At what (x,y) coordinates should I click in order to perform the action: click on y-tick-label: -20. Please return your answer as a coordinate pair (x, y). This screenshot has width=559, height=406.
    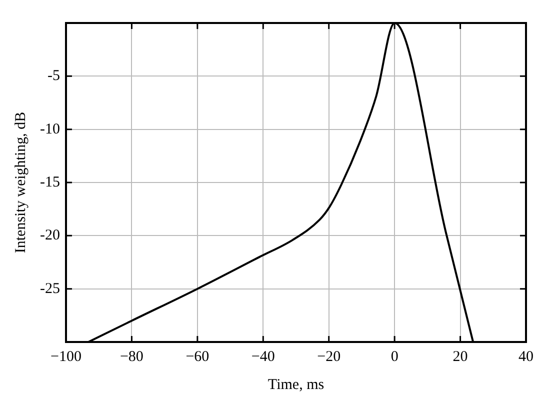
    Looking at the image, I should click on (50, 236).